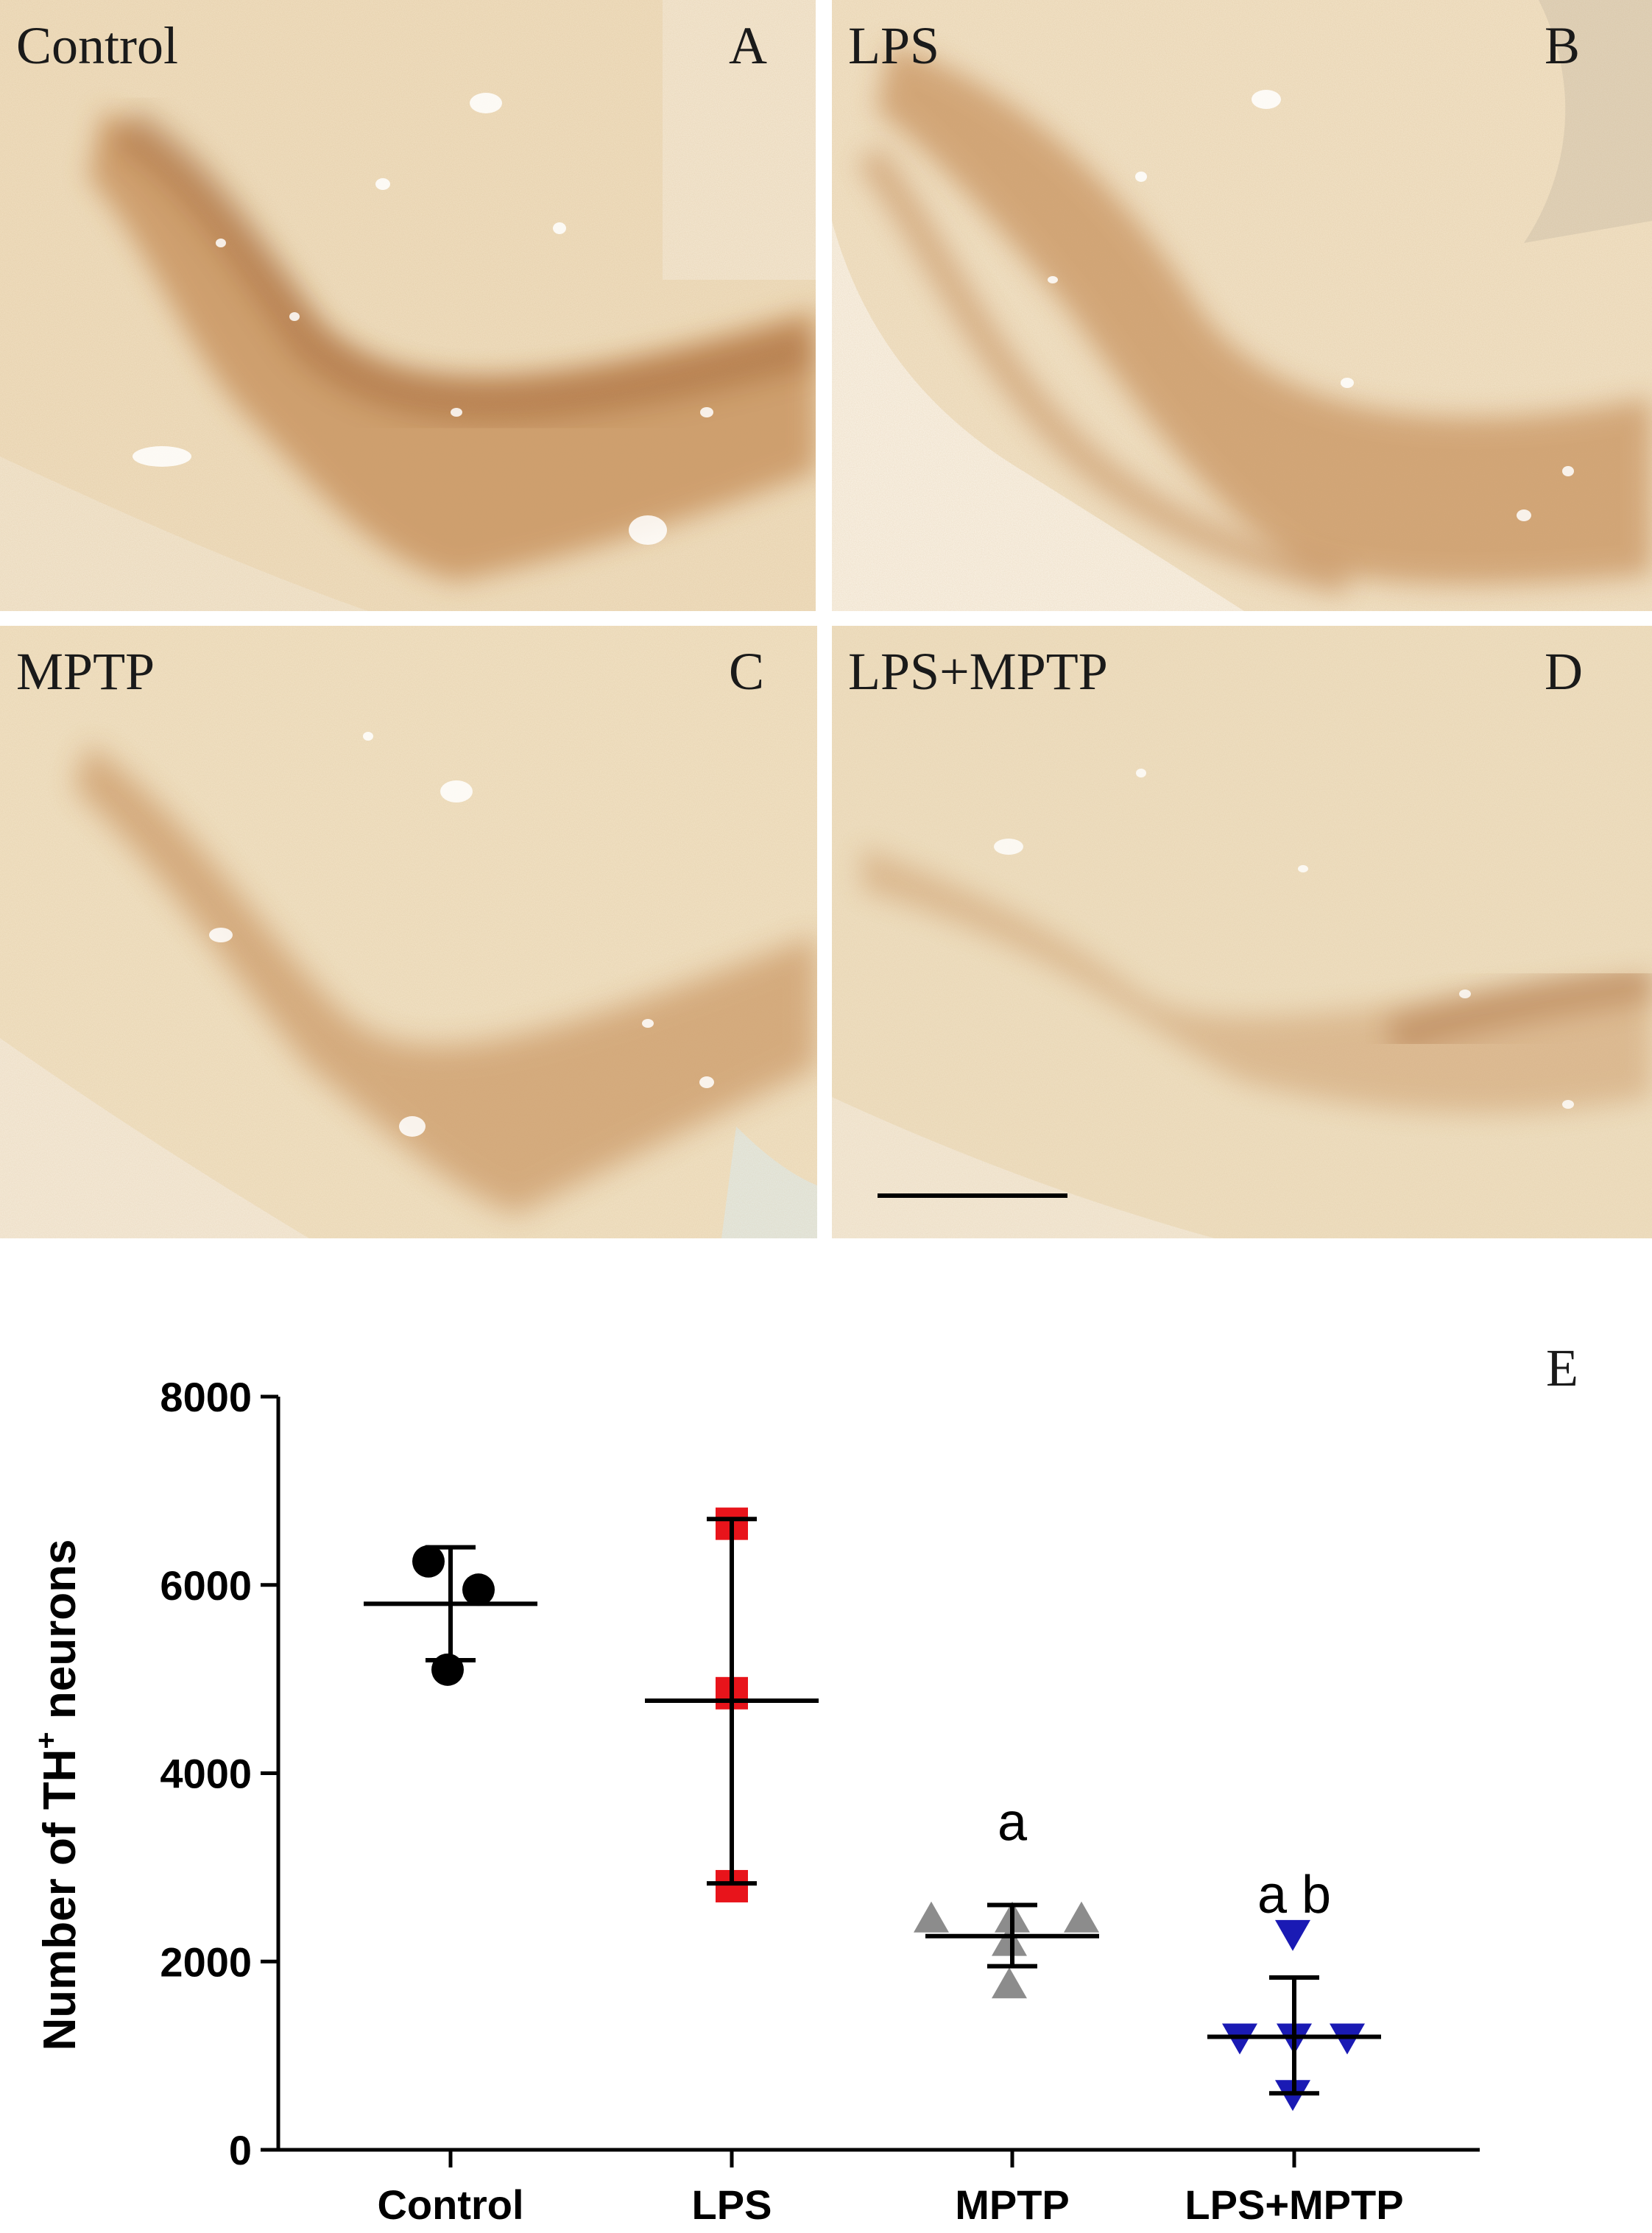 The height and width of the screenshot is (2233, 1652). Describe the element at coordinates (206, 1962) in the screenshot. I see `y-tick-label: 2000` at that location.